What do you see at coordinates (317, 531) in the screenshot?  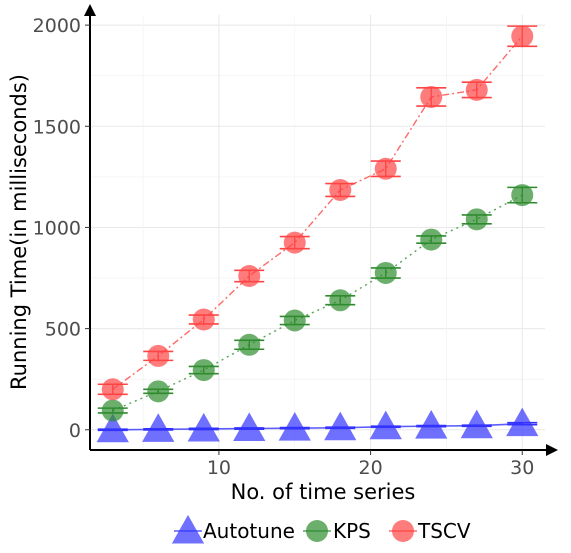 I see `legend-marker-kps` at bounding box center [317, 531].